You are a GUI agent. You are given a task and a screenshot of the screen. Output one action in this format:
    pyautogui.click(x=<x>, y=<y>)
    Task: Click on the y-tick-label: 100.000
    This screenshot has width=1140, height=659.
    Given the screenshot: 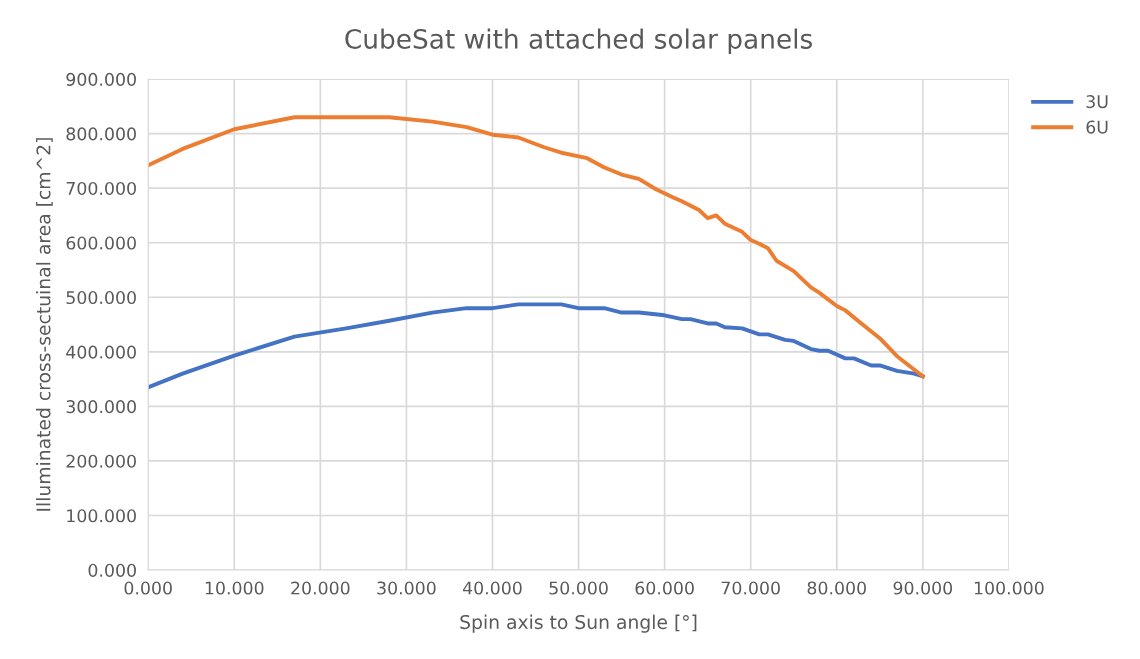 What is the action you would take?
    pyautogui.click(x=101, y=516)
    